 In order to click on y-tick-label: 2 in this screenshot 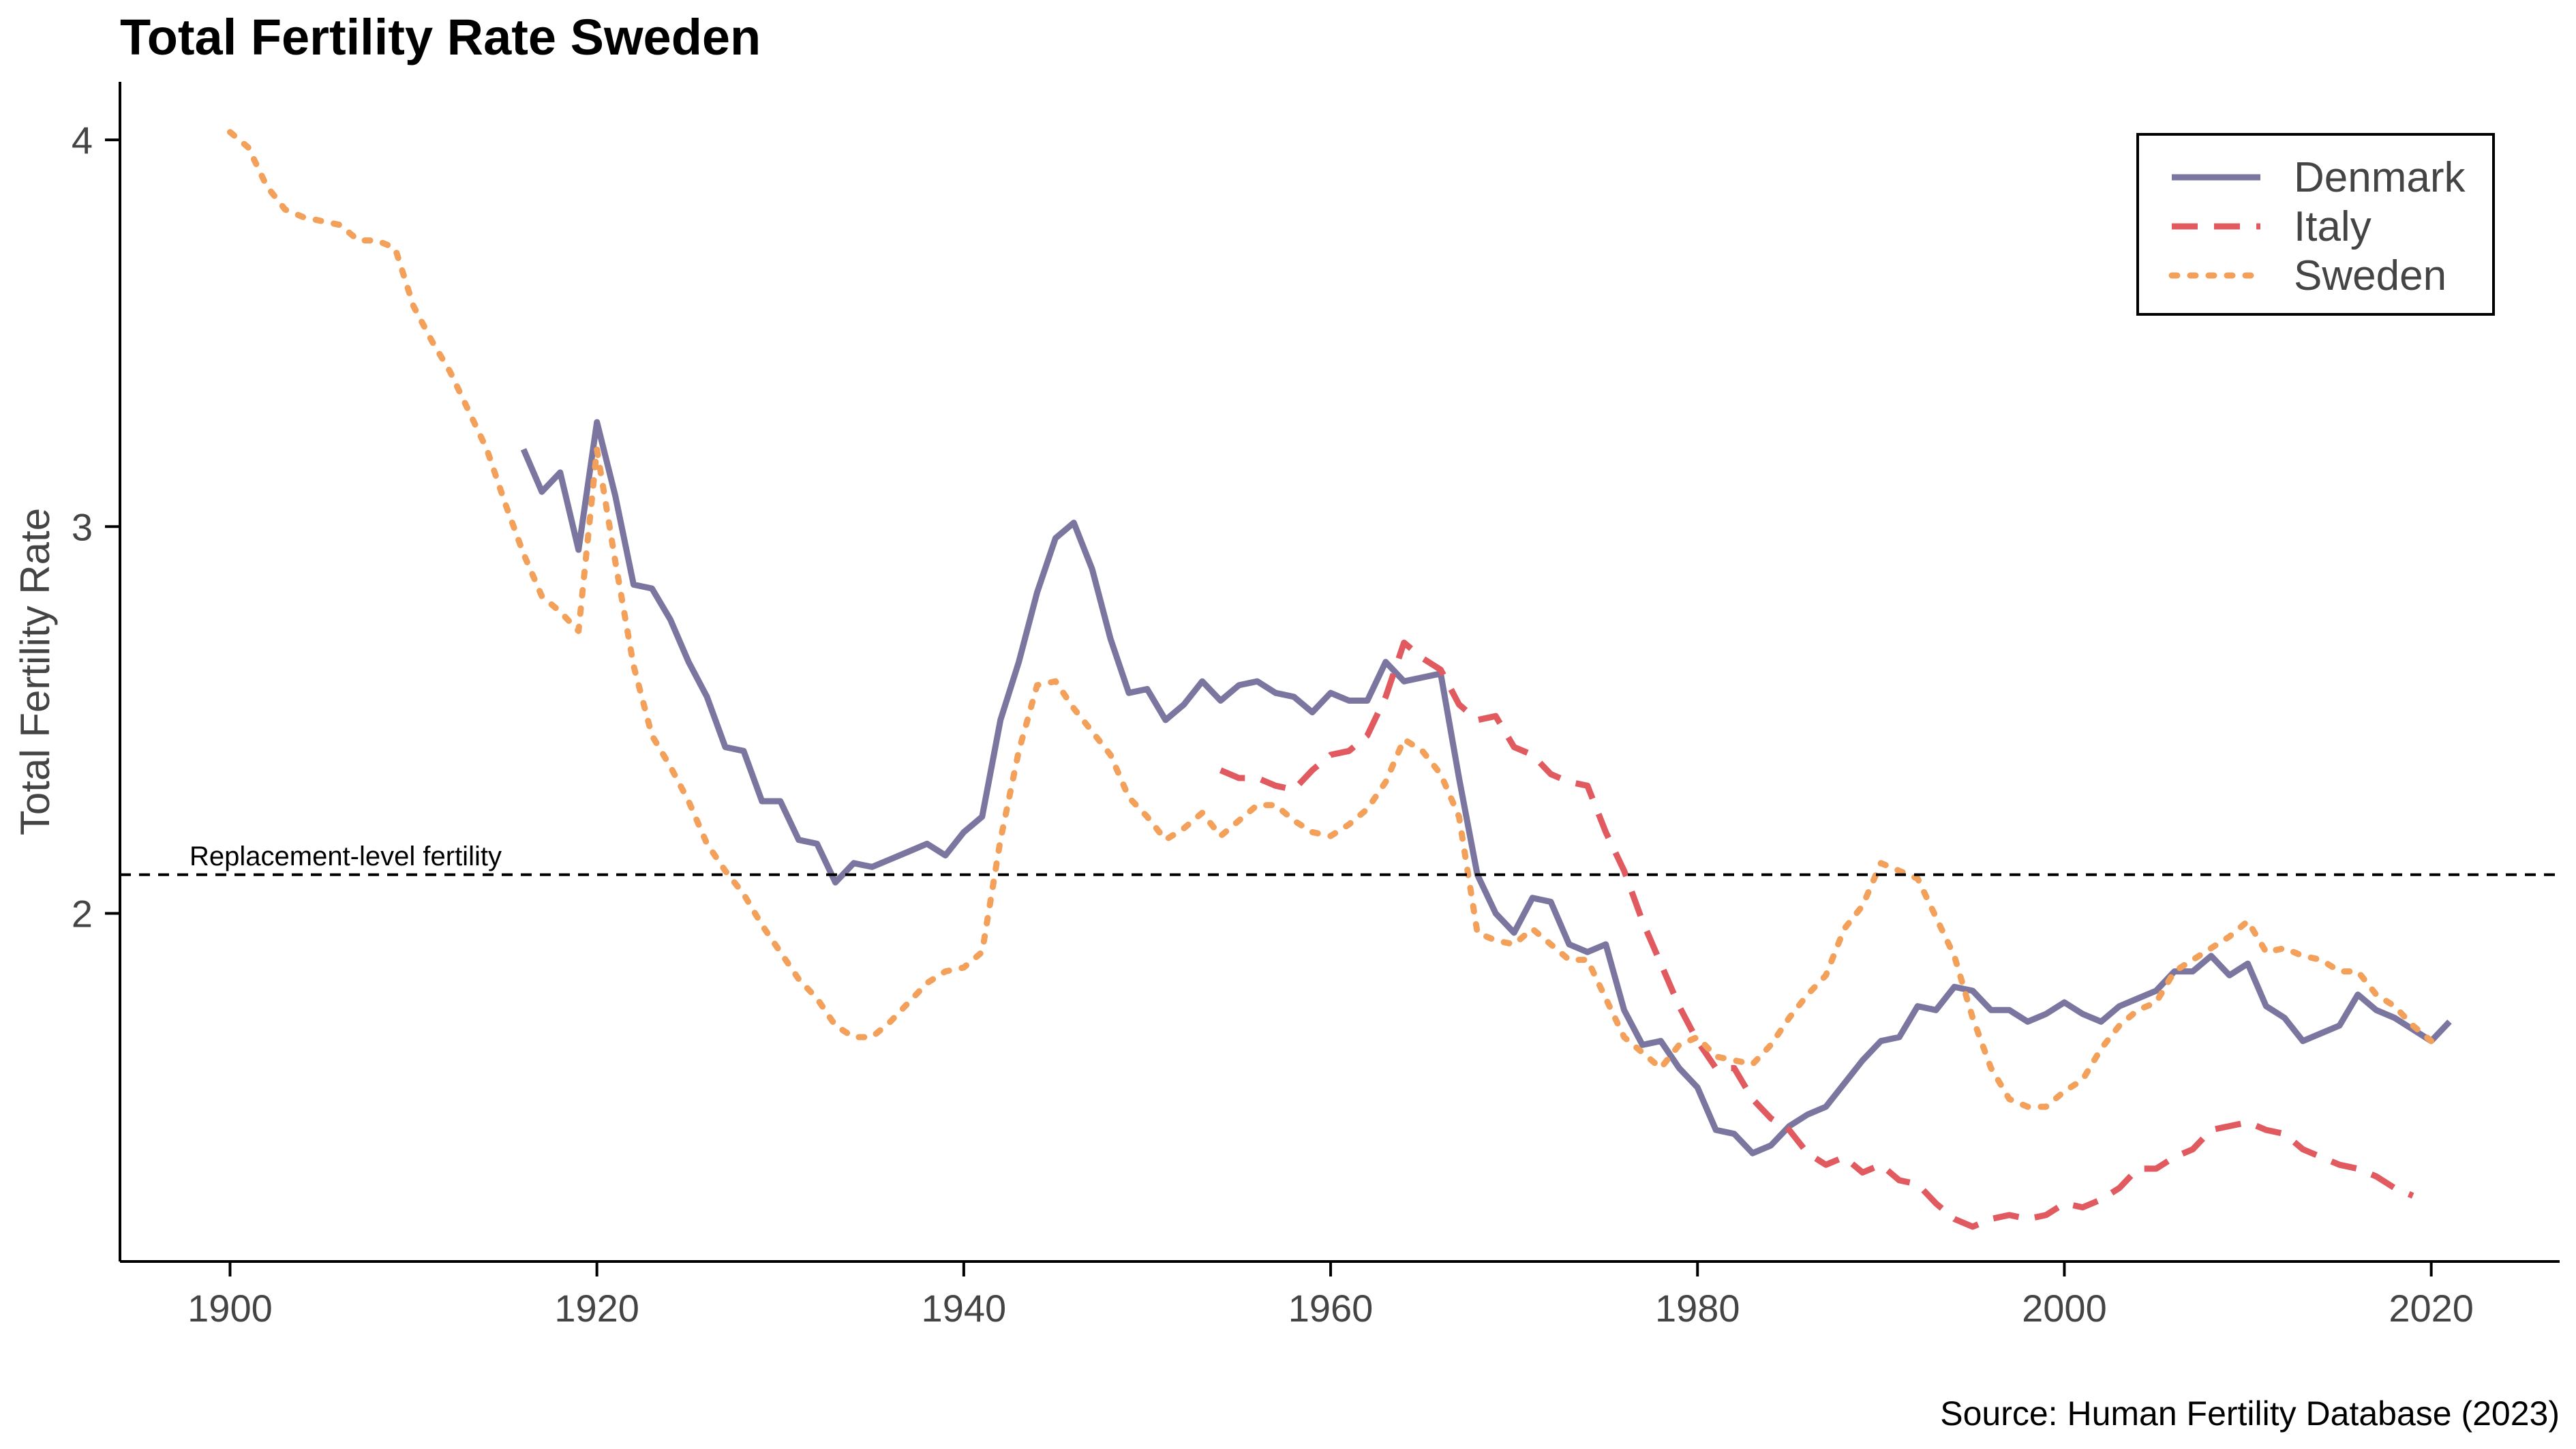, I will do `click(82, 915)`.